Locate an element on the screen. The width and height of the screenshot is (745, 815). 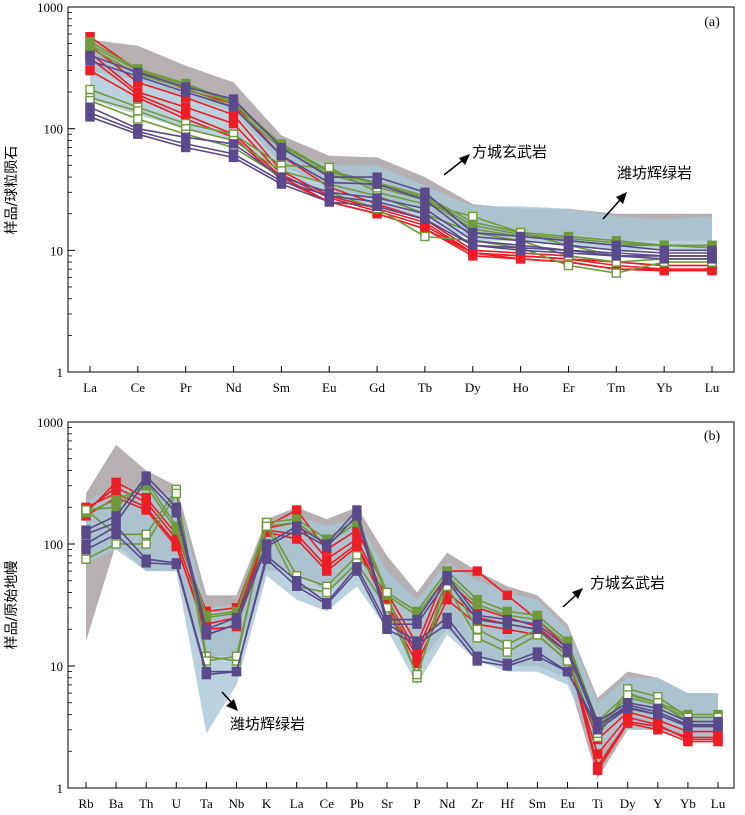
annotation-weifang-diabase: 潍坊辉绿岩 is located at coordinates (654, 173).